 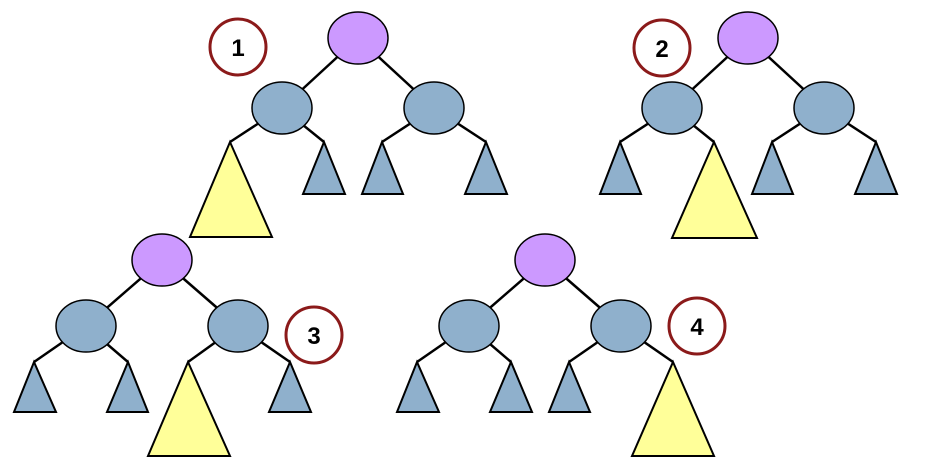 I want to click on case-badge-4: 4, so click(x=697, y=326).